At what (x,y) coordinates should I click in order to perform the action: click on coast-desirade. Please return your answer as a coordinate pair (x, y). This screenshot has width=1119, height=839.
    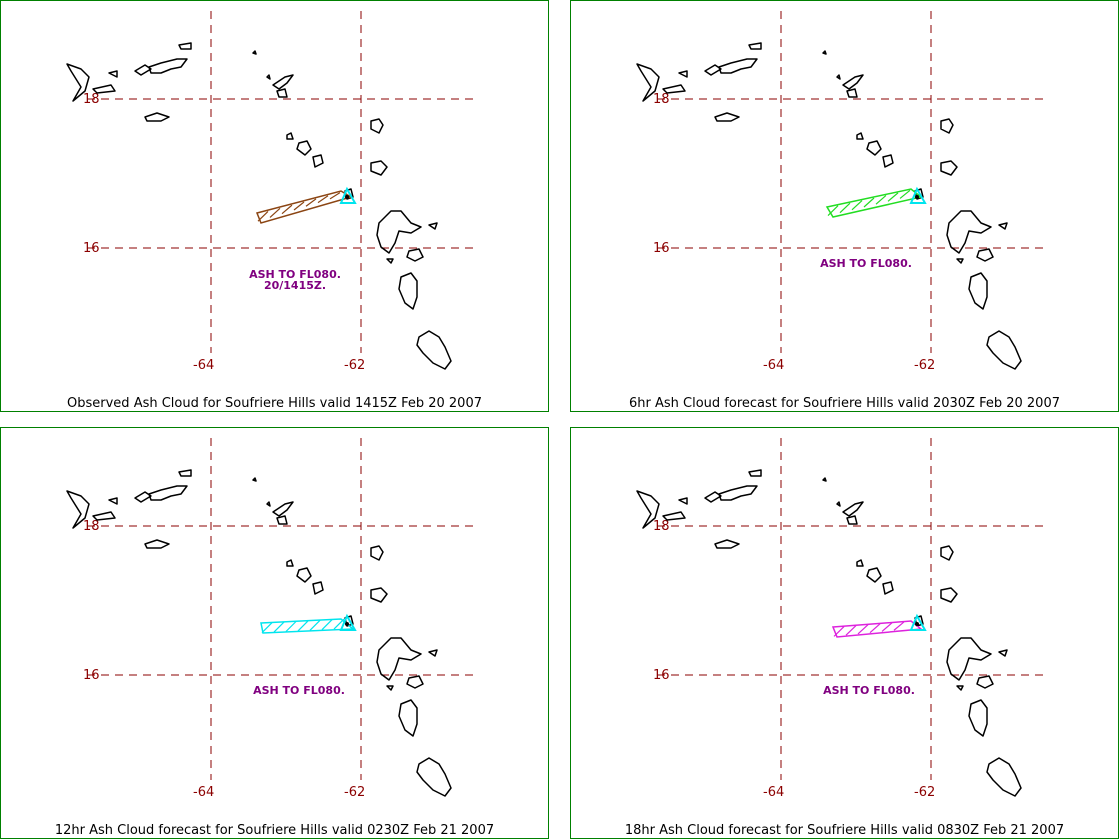
    Looking at the image, I should click on (433, 226).